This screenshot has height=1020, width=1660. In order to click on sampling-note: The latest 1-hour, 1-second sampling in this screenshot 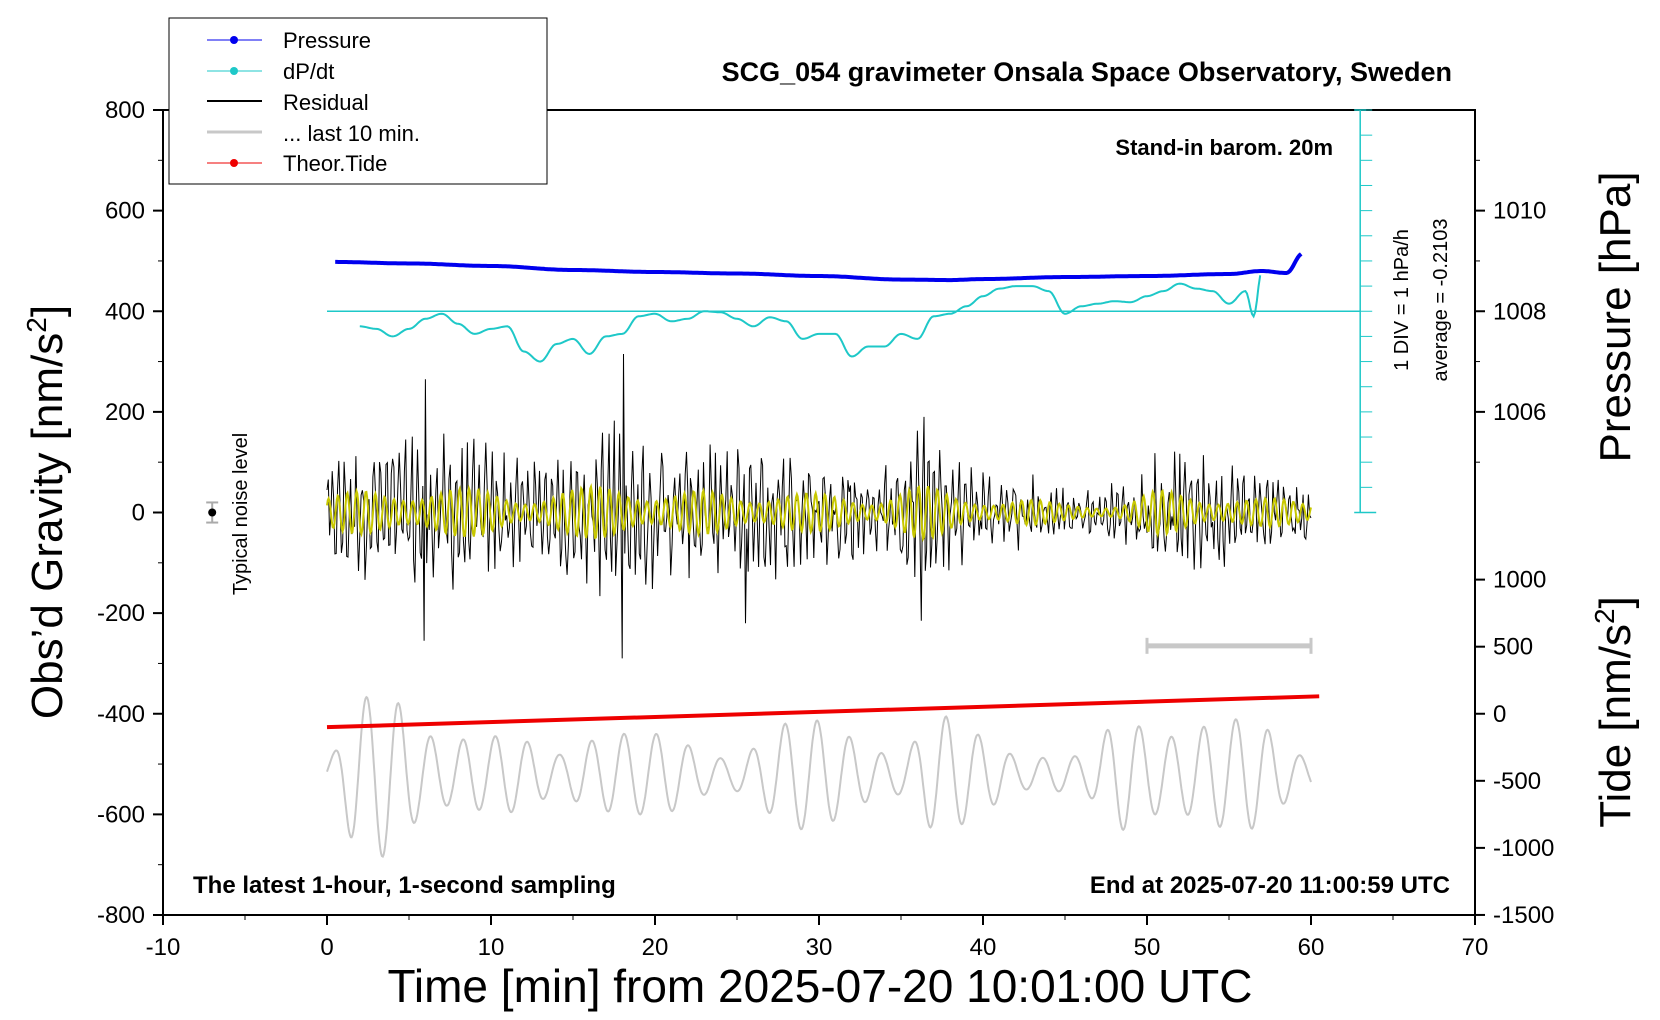, I will do `click(404, 885)`.